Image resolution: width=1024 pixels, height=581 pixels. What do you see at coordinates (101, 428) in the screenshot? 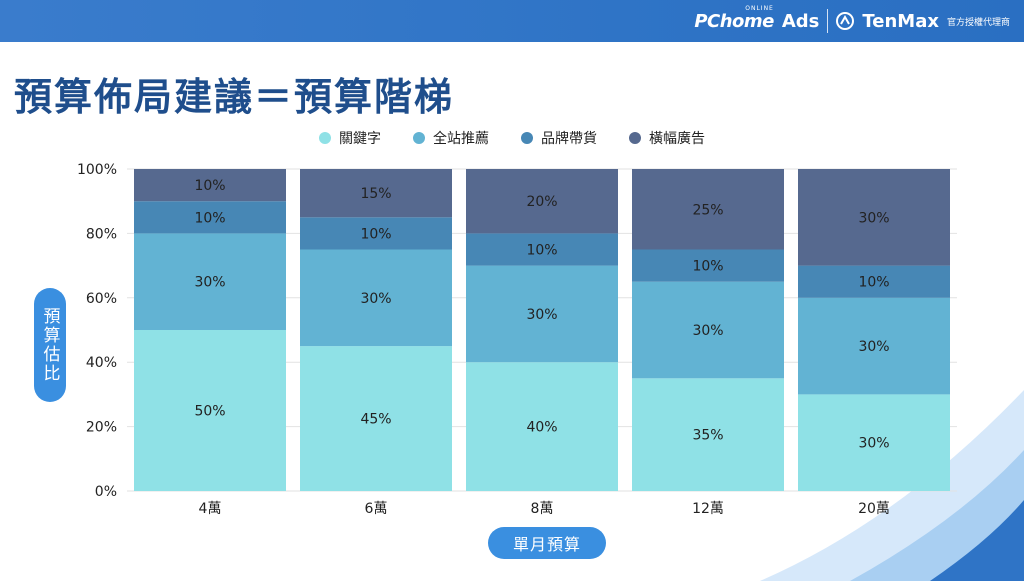
I see `y-tick-label: 20%` at bounding box center [101, 428].